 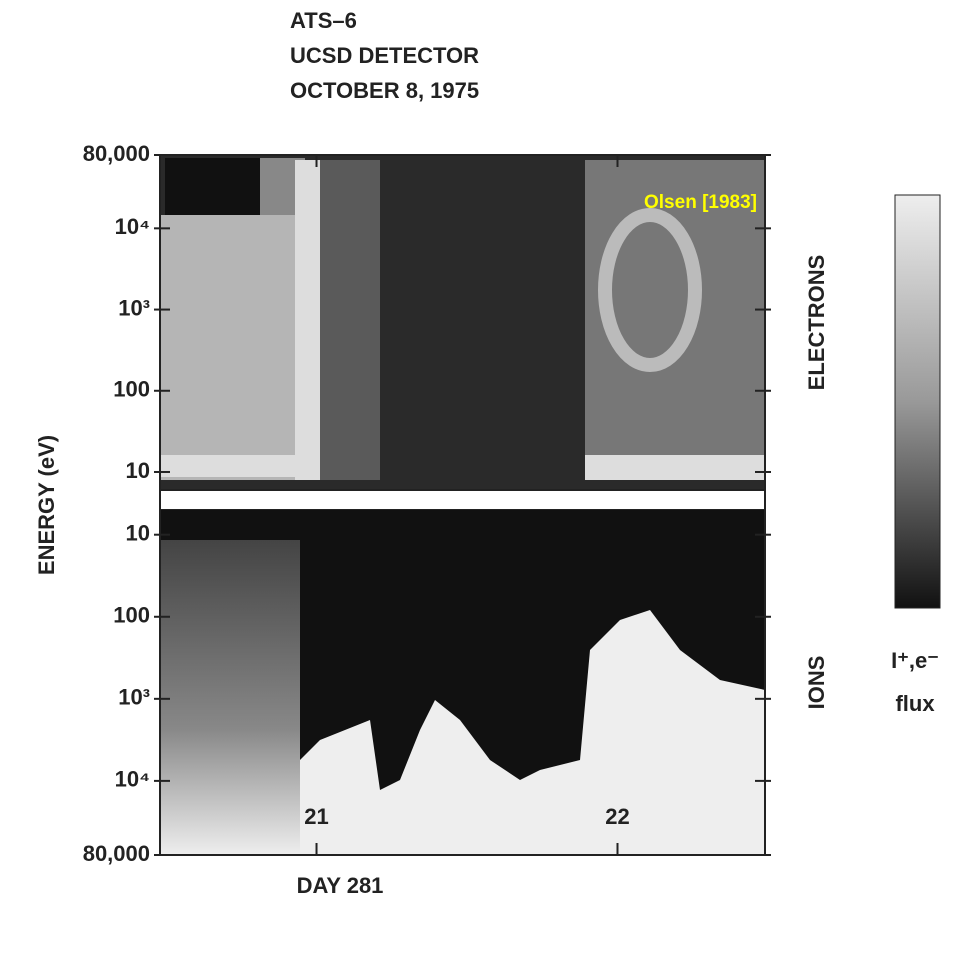 I want to click on x-tick-label: 22, so click(x=617, y=816).